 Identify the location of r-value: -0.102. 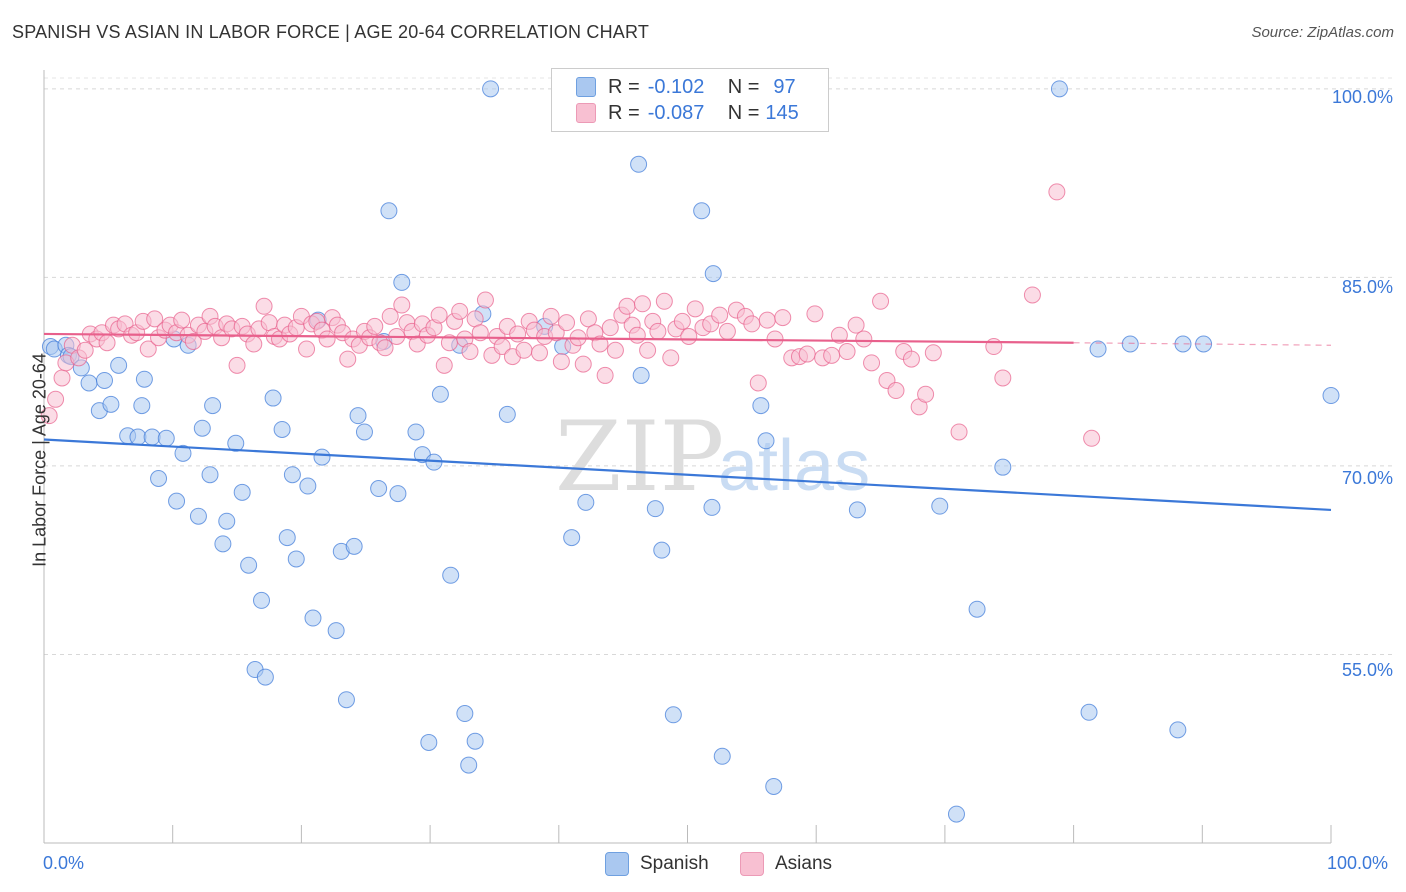
(676, 86).